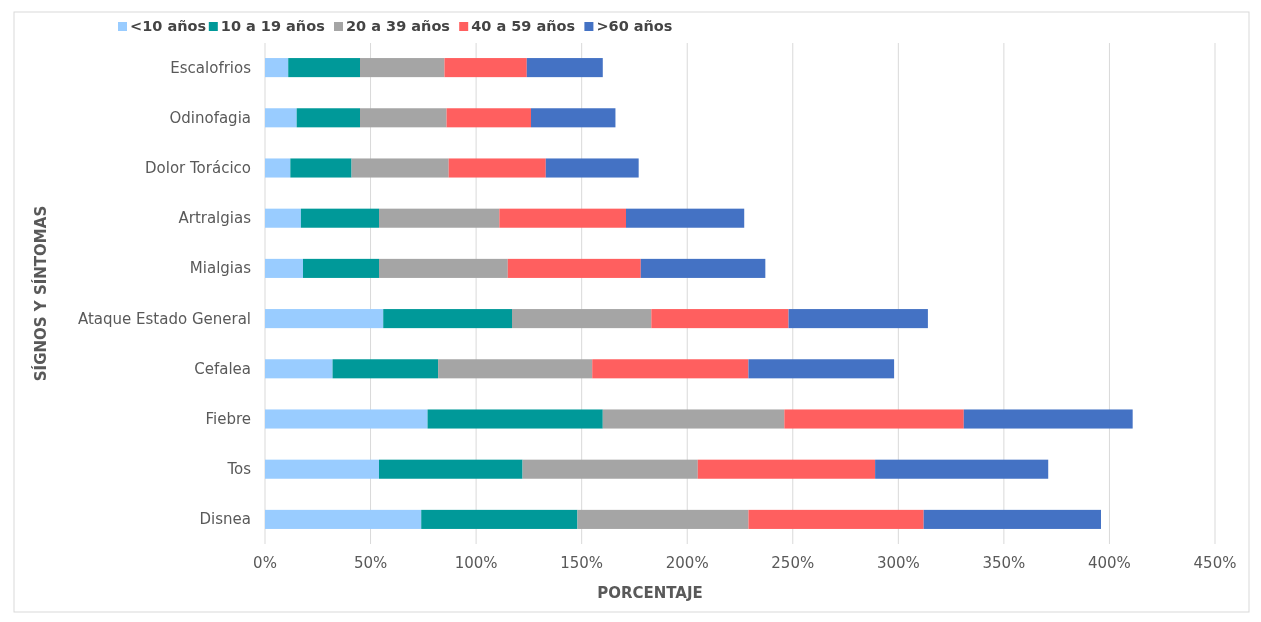 This screenshot has width=1261, height=622. What do you see at coordinates (1215, 563) in the screenshot?
I see `x-tick-label: 450%` at bounding box center [1215, 563].